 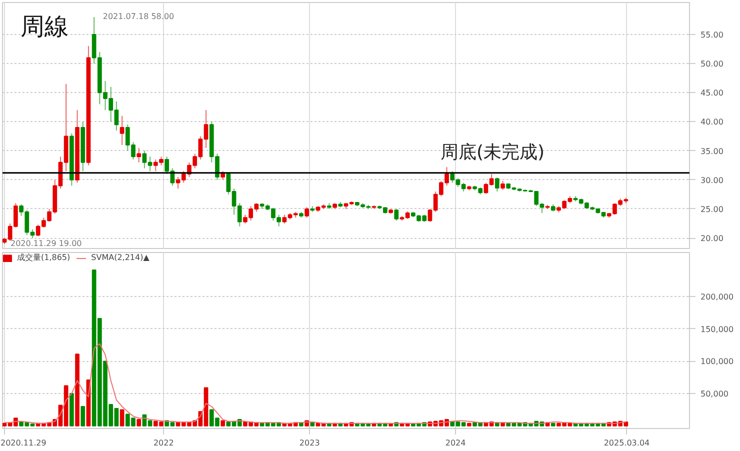 I want to click on text: 周線, so click(x=44, y=26).